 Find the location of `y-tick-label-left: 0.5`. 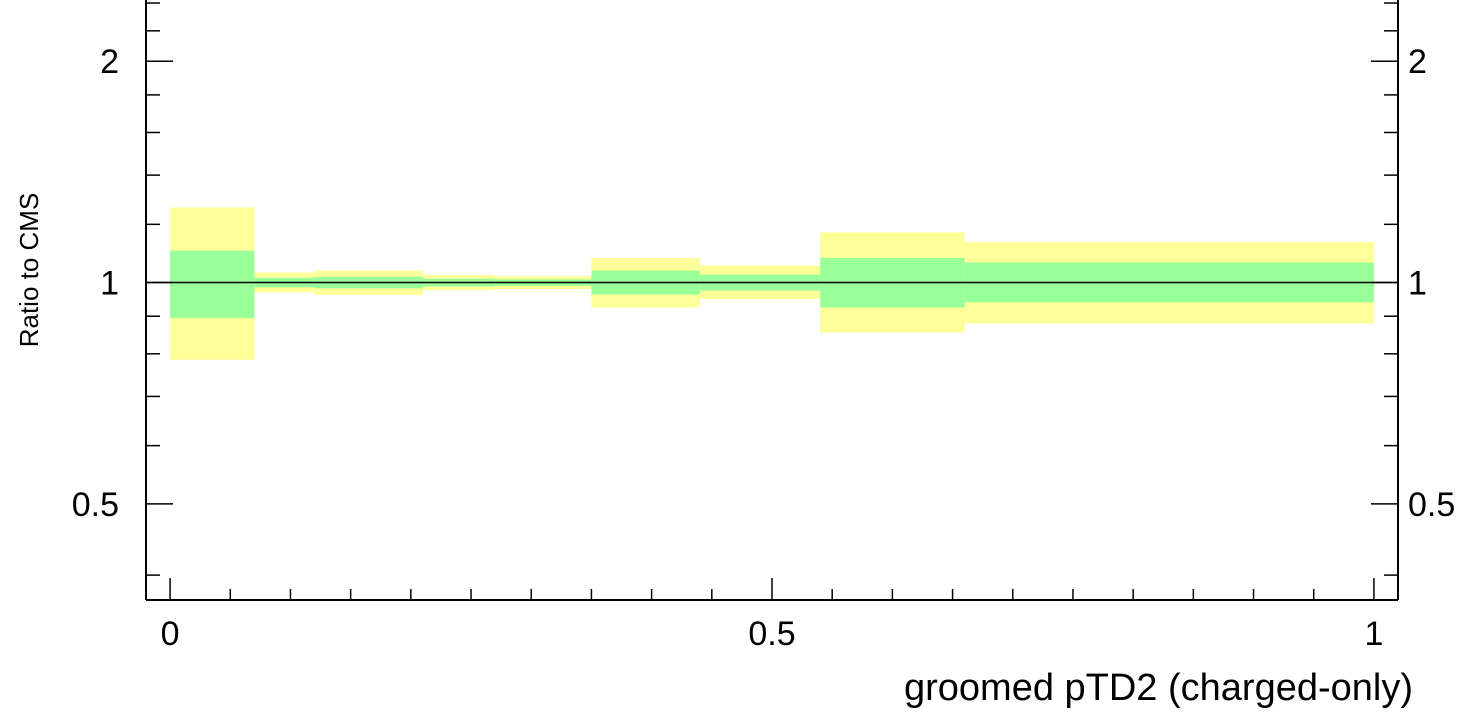

y-tick-label-left: 0.5 is located at coordinates (95, 505).